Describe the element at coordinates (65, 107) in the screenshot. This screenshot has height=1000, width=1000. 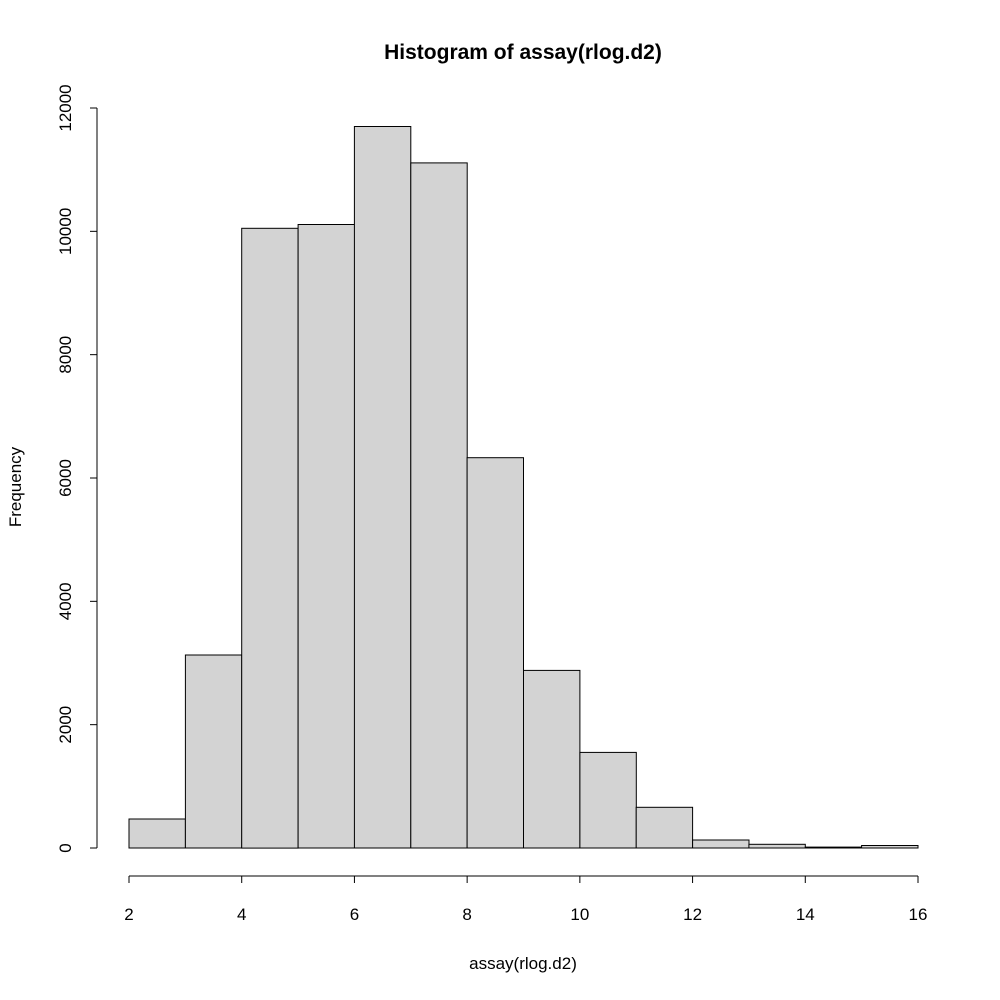
I see `y-tick-label: 12000` at that location.